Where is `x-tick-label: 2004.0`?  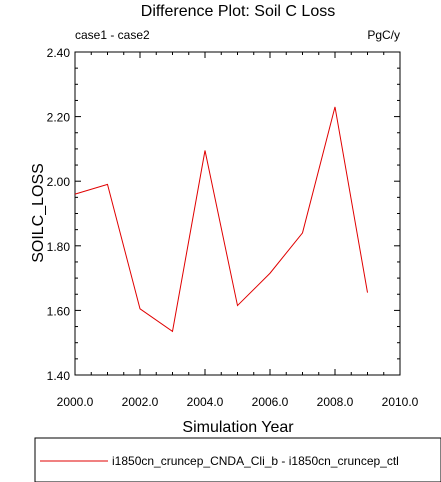 x-tick-label: 2004.0 is located at coordinates (205, 402).